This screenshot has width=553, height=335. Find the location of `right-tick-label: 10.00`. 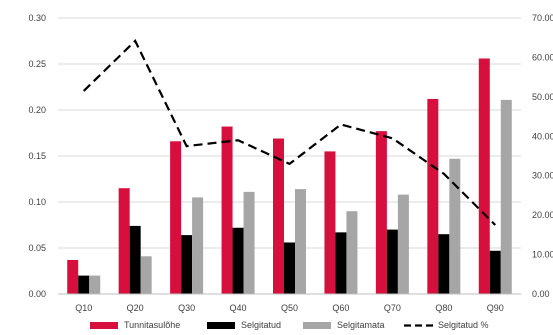

right-tick-label: 10.00 is located at coordinates (542, 255).